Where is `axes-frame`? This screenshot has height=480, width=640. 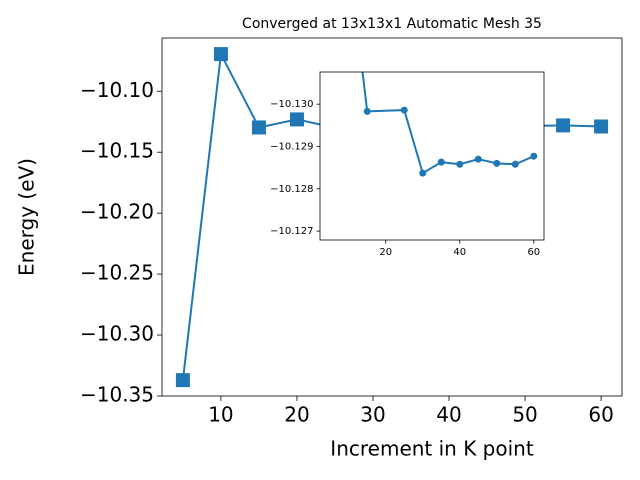 axes-frame is located at coordinates (432, 156).